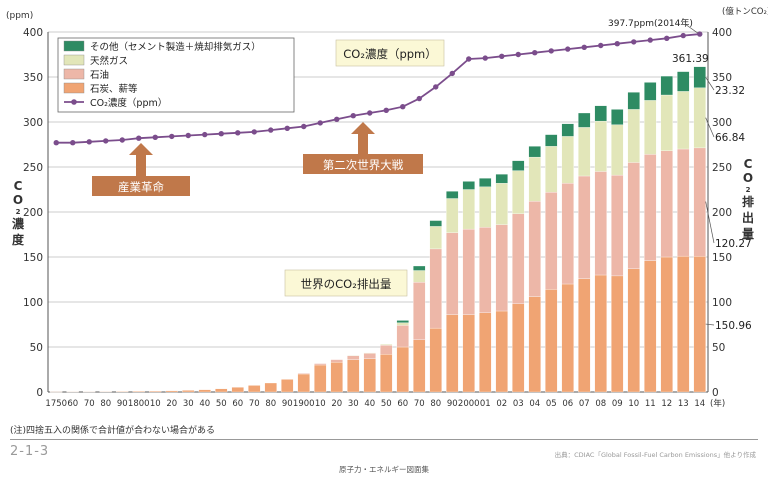 This screenshot has height=479, width=768. I want to click on x-tick-label: 06, so click(567, 404).